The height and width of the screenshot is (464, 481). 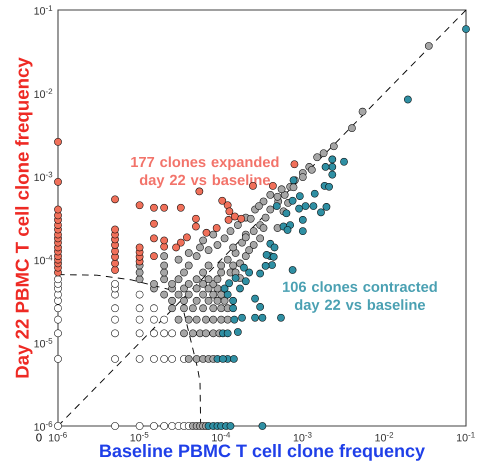 What do you see at coordinates (43, 426) in the screenshot?
I see `y-tick-label: 10$^{-6}$` at bounding box center [43, 426].